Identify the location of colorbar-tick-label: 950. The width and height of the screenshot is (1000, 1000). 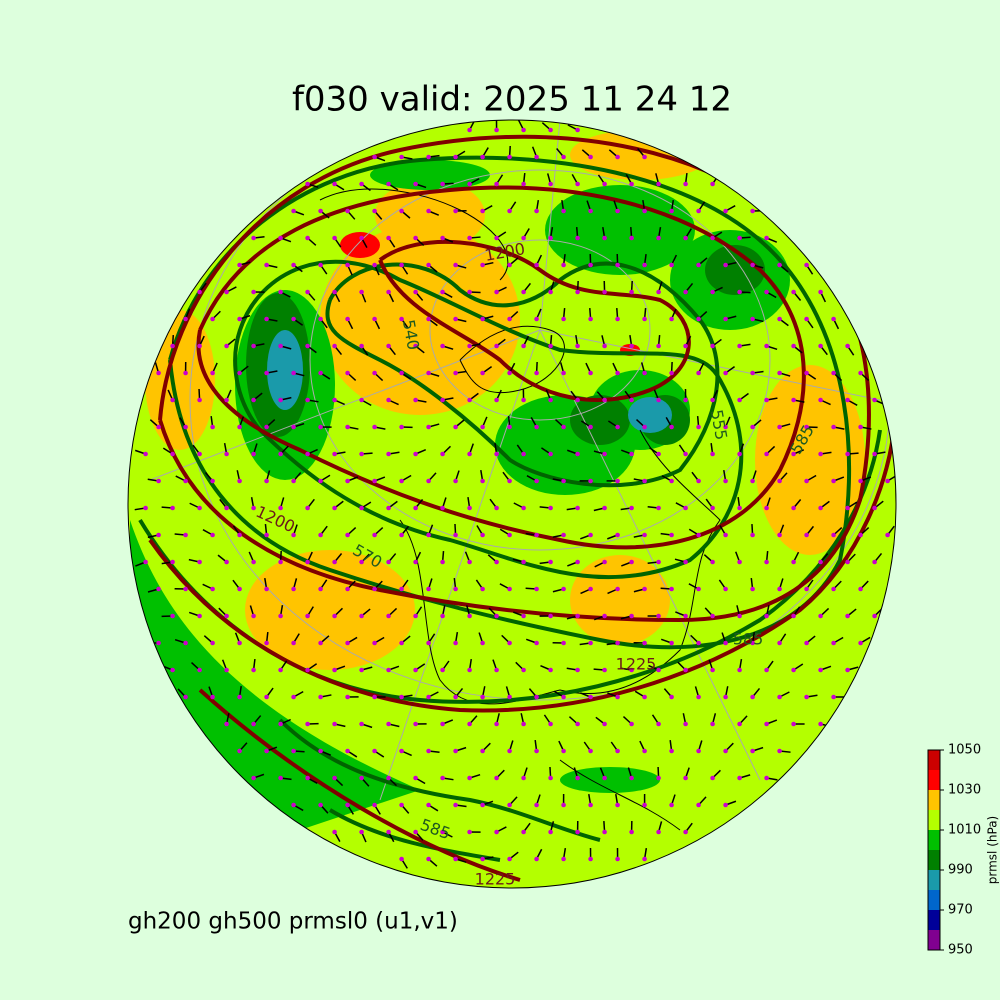
(960, 950).